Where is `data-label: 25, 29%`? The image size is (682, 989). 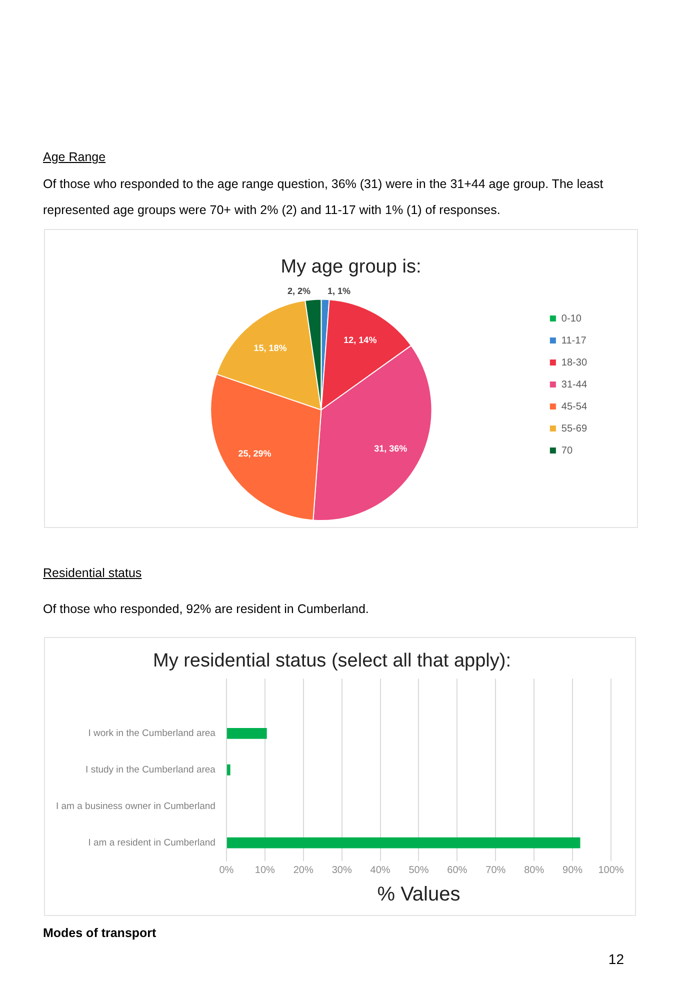
data-label: 25, 29% is located at coordinates (255, 453).